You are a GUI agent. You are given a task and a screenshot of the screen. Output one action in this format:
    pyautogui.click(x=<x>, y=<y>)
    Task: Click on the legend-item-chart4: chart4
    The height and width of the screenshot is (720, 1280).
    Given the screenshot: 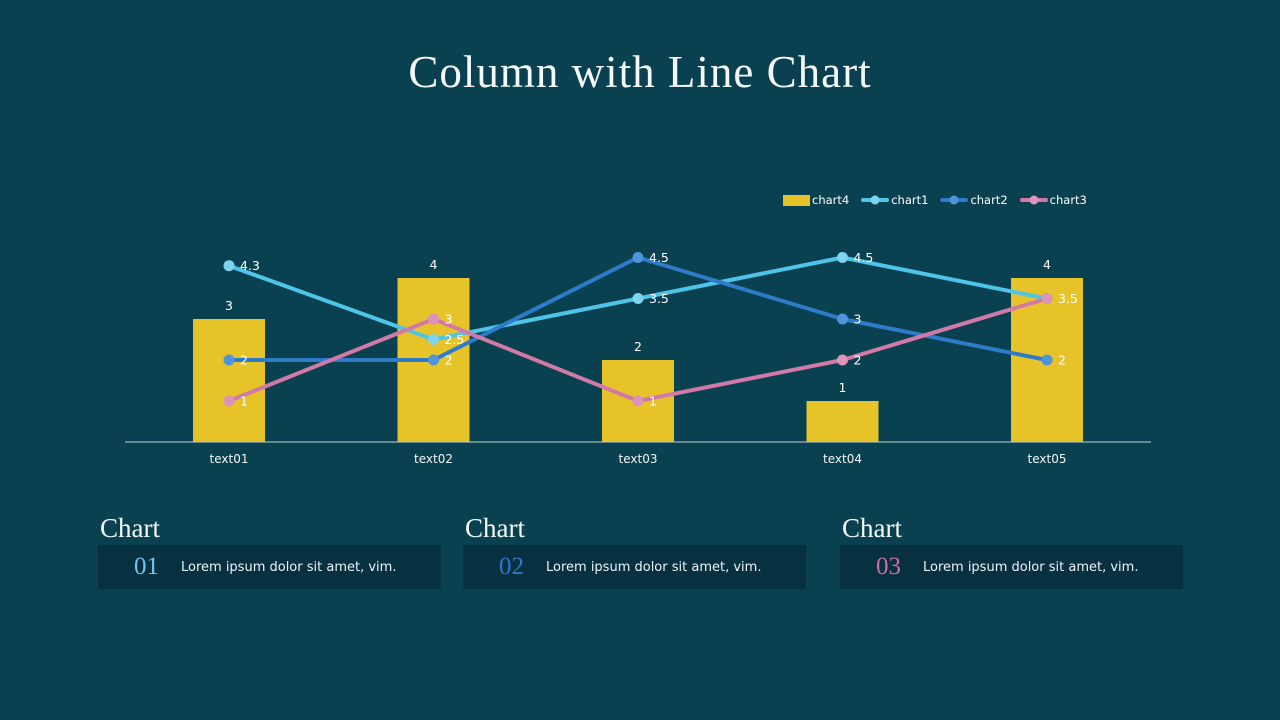 What is the action you would take?
    pyautogui.click(x=816, y=200)
    